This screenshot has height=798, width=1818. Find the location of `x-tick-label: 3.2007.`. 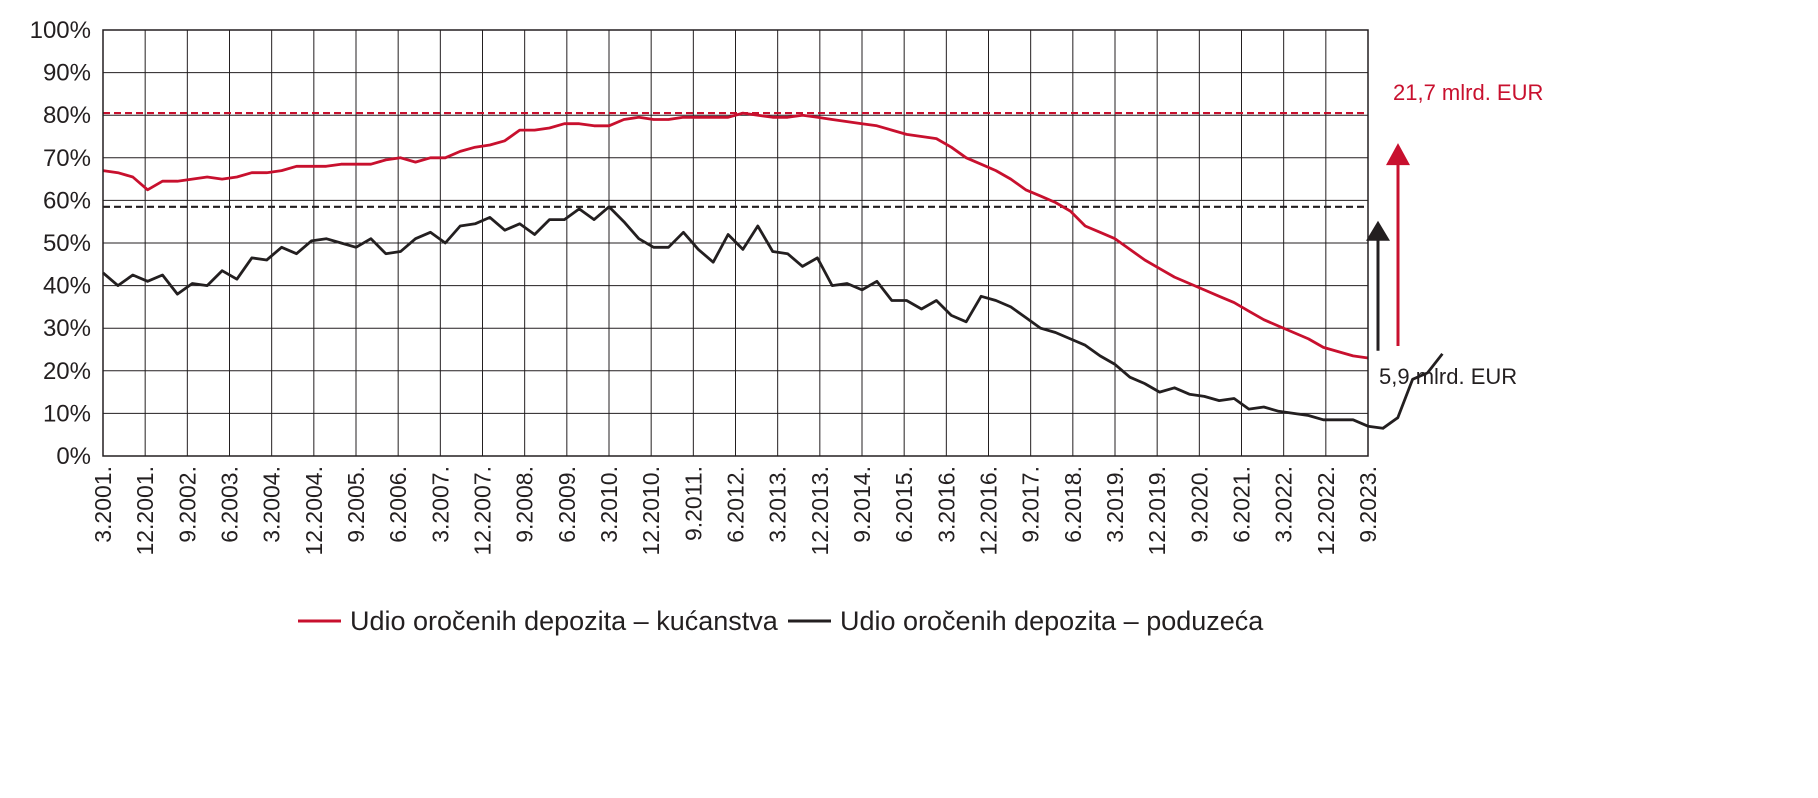

x-tick-label: 3.2007. is located at coordinates (440, 504).